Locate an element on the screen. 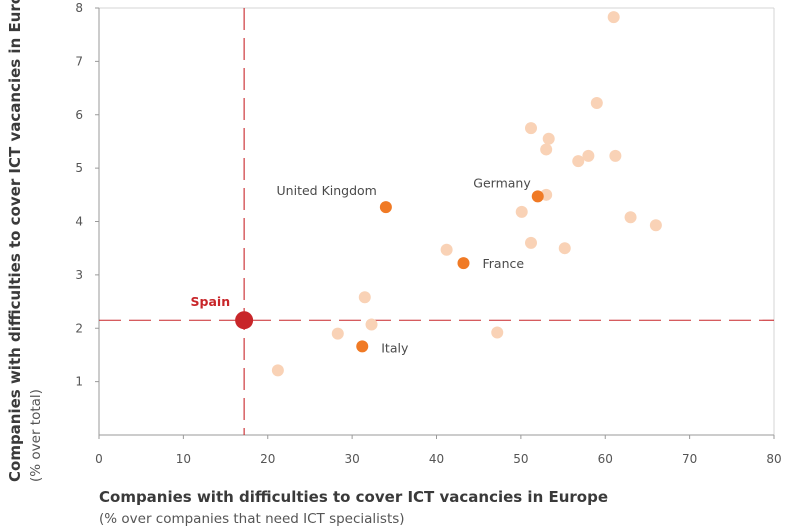  label-germany: Germany is located at coordinates (502, 182).